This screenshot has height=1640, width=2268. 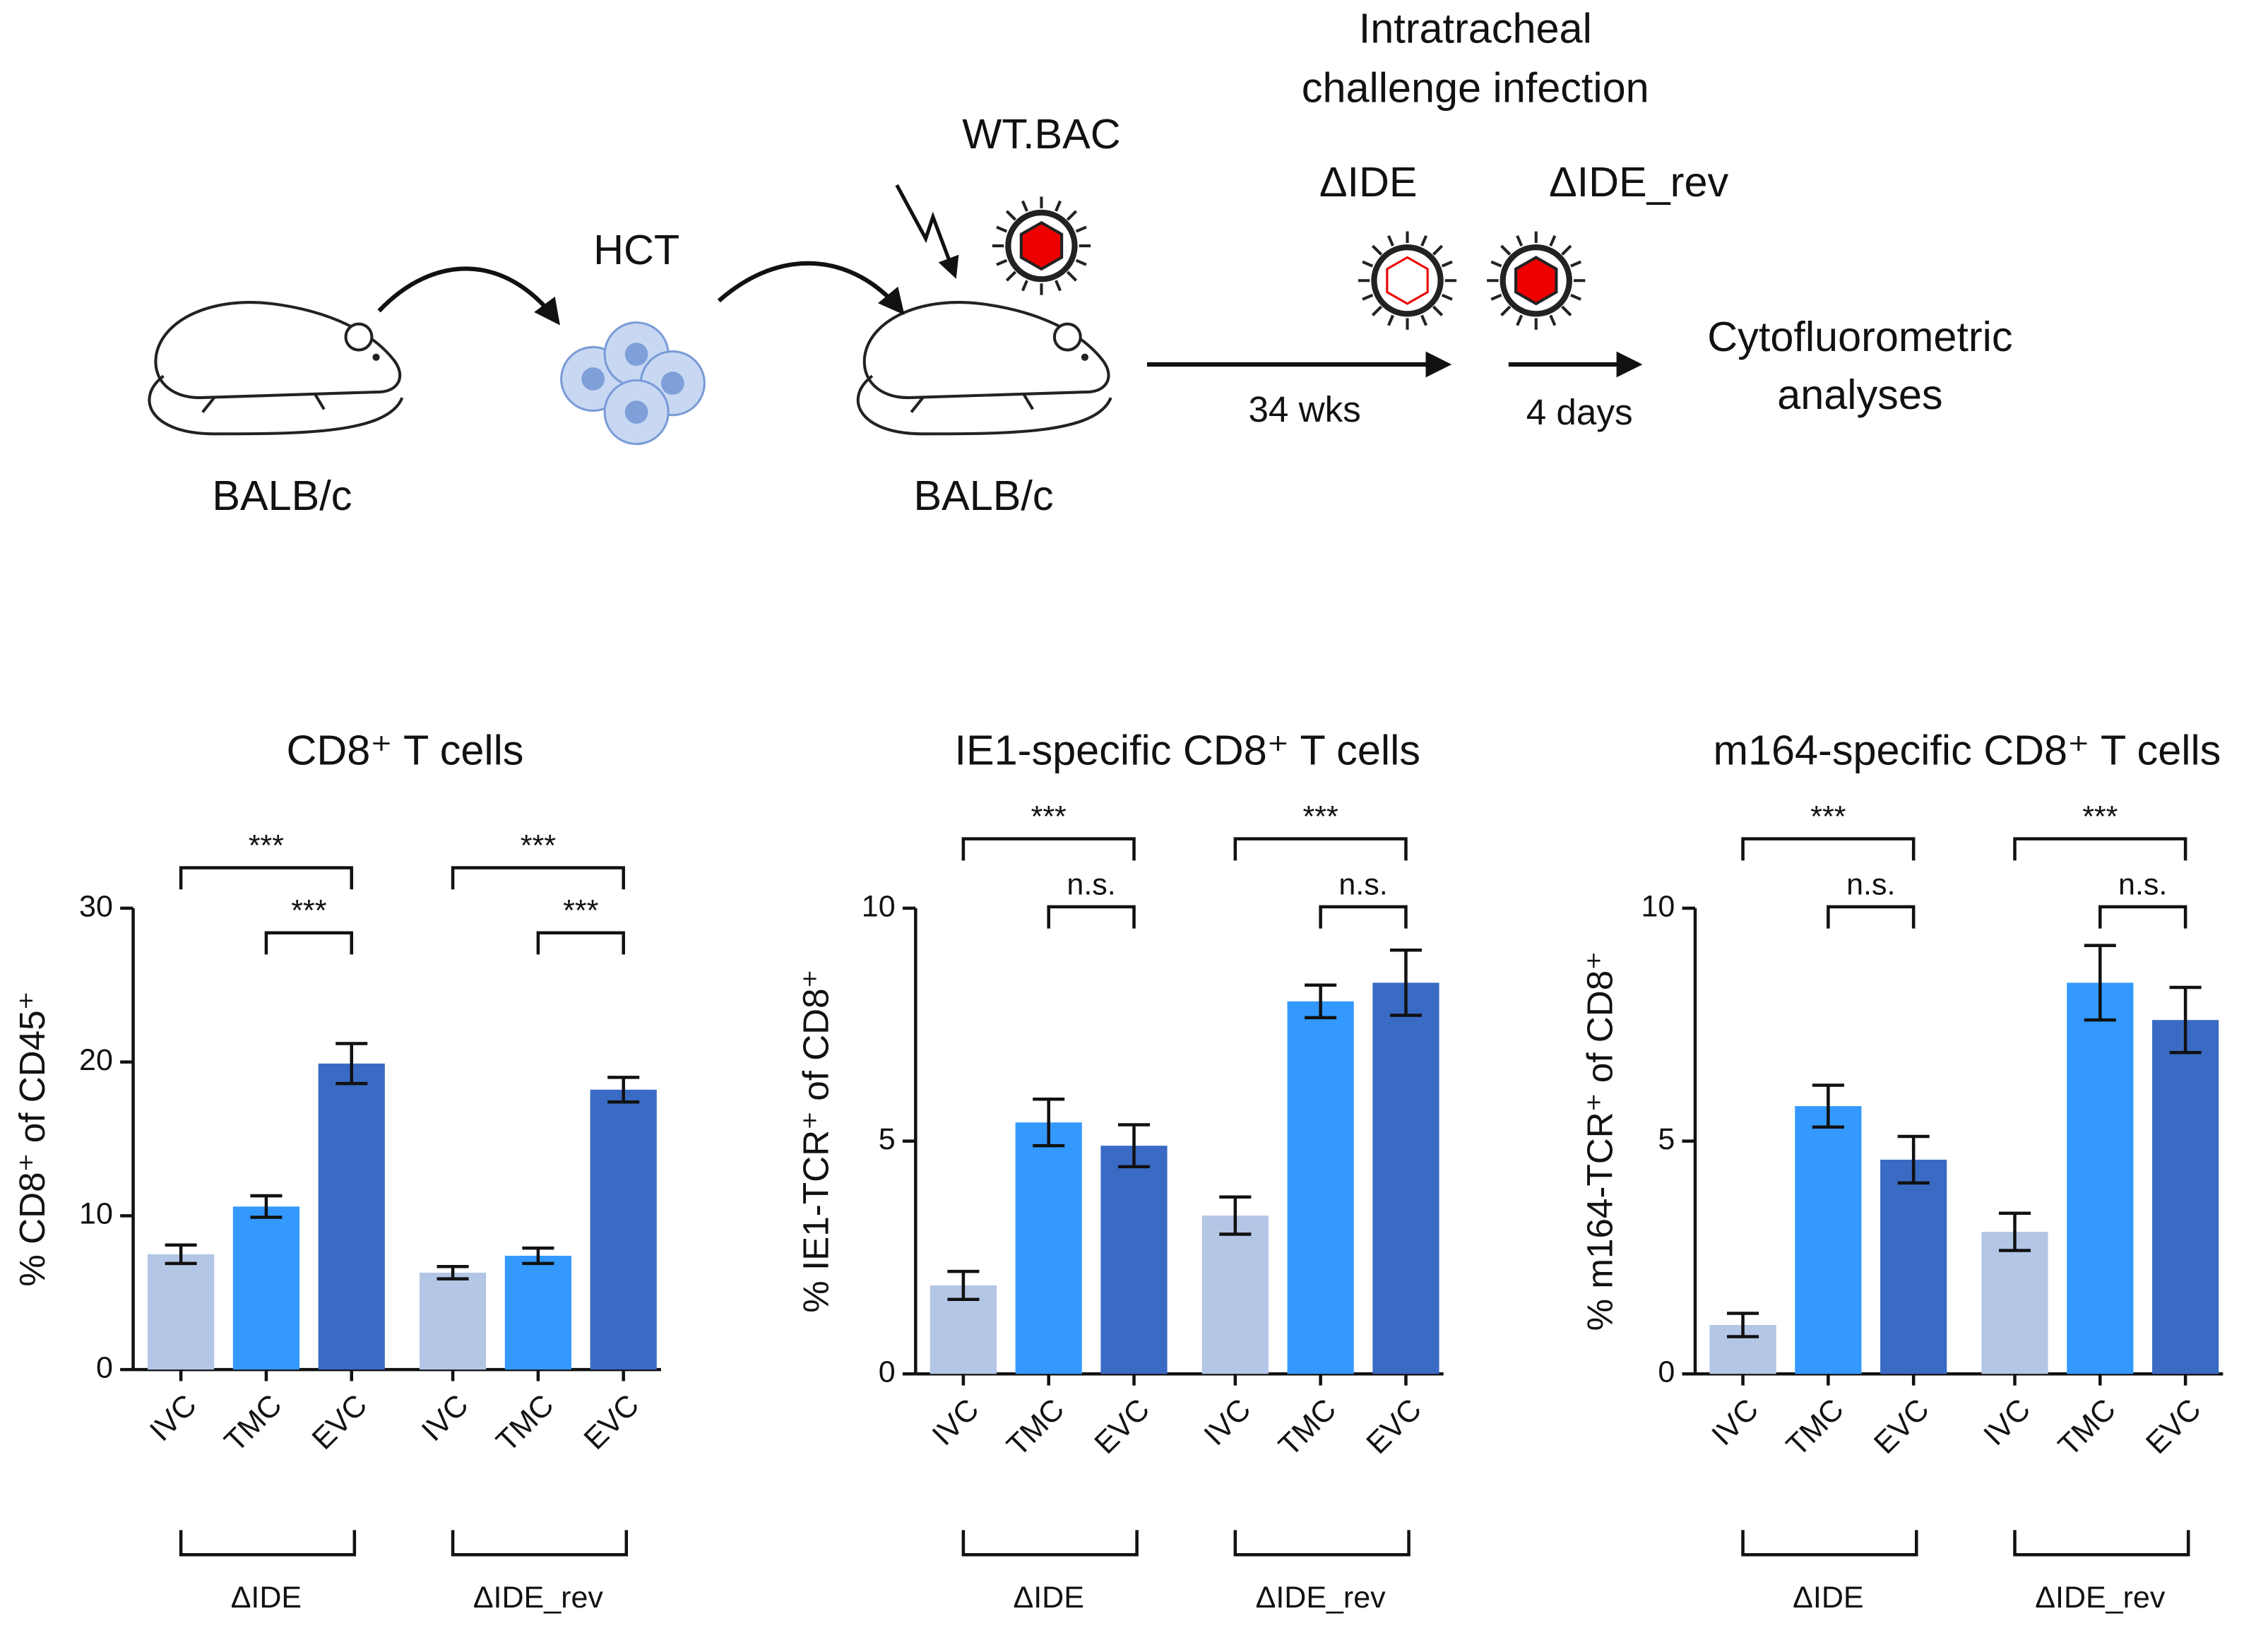 What do you see at coordinates (984, 495) in the screenshot?
I see `label: BALB/c` at bounding box center [984, 495].